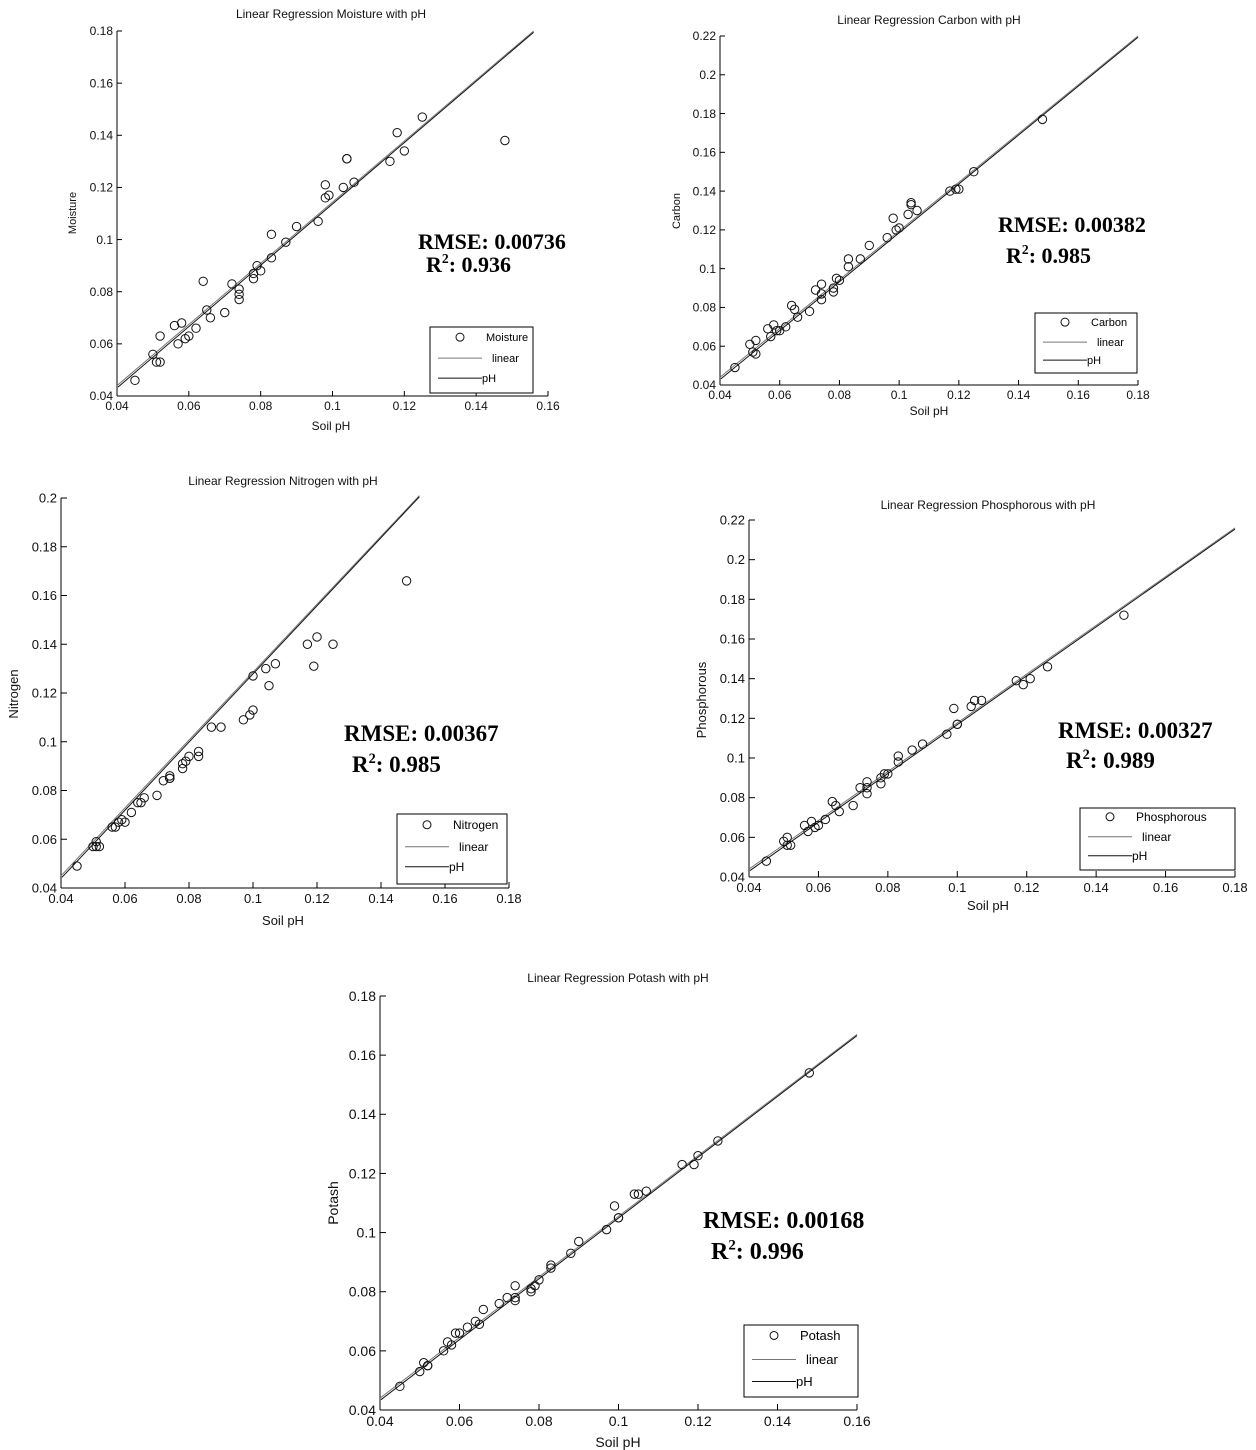 Image resolution: width=1256 pixels, height=1450 pixels. What do you see at coordinates (379, 1421) in the screenshot?
I see `x-tick-label: 0.04` at bounding box center [379, 1421].